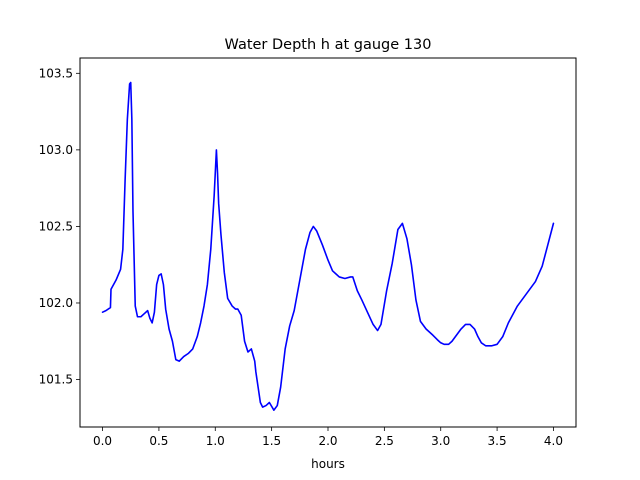 The height and width of the screenshot is (480, 640). I want to click on y-tick-label: 102.5, so click(56, 226).